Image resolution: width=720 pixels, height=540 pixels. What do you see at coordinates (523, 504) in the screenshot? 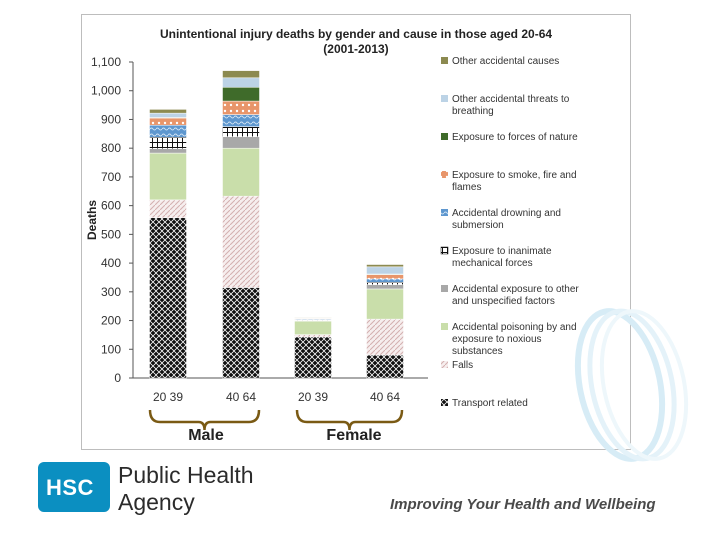
I see `tagline: Improving Your Health and Wellbeing` at bounding box center [523, 504].